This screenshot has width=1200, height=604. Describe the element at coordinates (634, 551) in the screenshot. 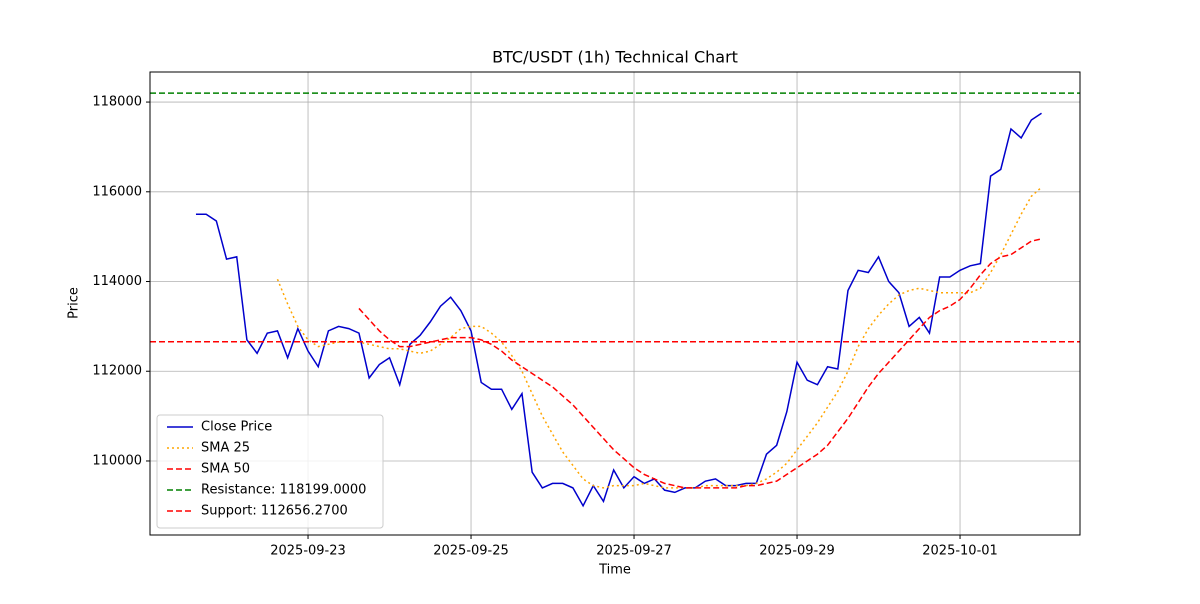

I see `x-tick-label: 2025-09-27` at that location.